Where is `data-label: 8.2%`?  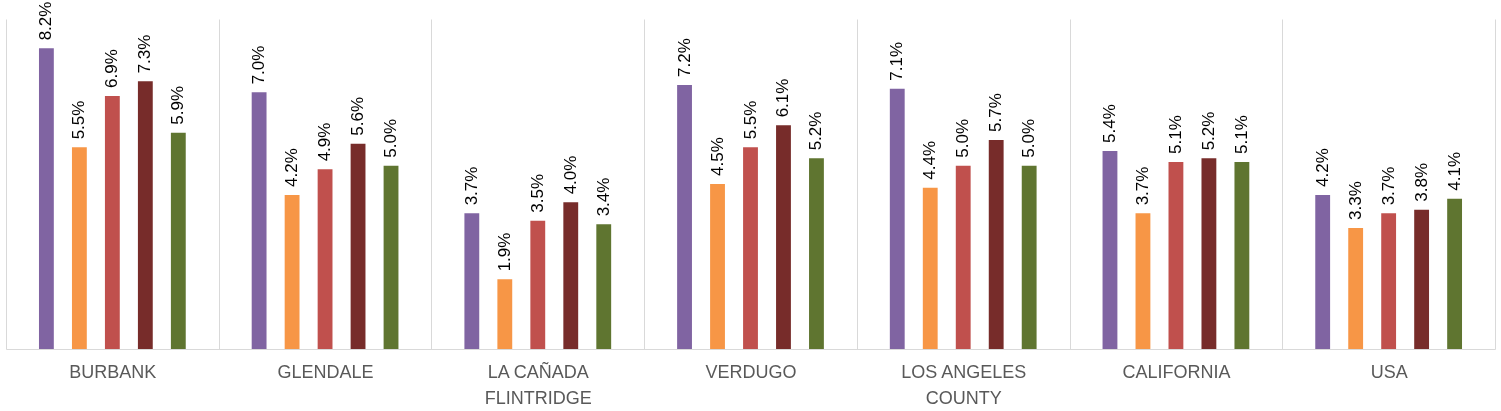 data-label: 8.2% is located at coordinates (46, 21).